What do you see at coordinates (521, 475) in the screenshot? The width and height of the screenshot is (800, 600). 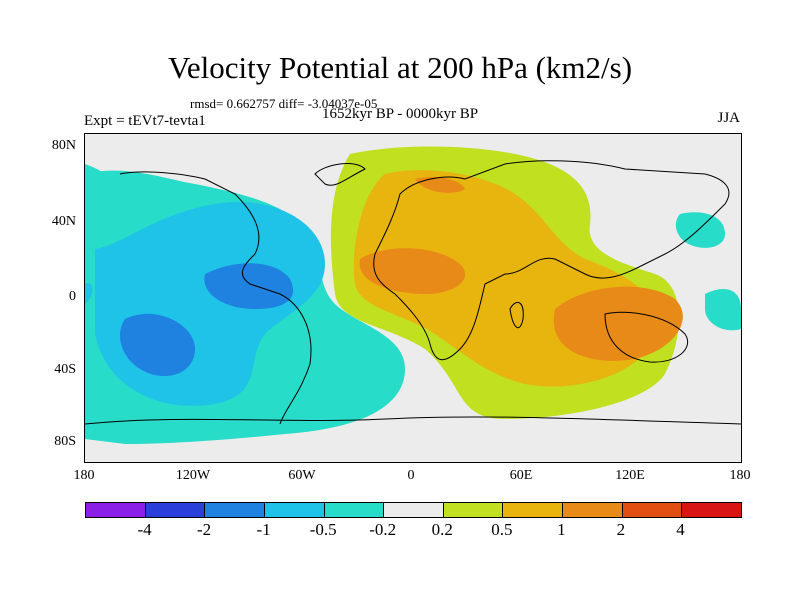 I see `lon-label: 60E` at bounding box center [521, 475].